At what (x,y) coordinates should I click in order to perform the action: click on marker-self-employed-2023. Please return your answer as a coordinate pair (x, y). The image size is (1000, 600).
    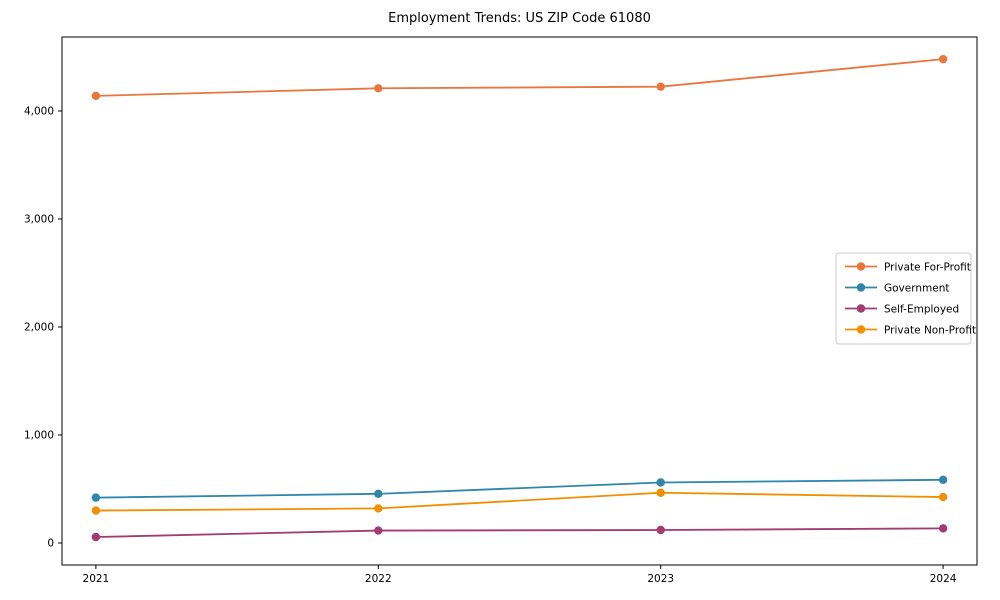
    Looking at the image, I should click on (660, 530).